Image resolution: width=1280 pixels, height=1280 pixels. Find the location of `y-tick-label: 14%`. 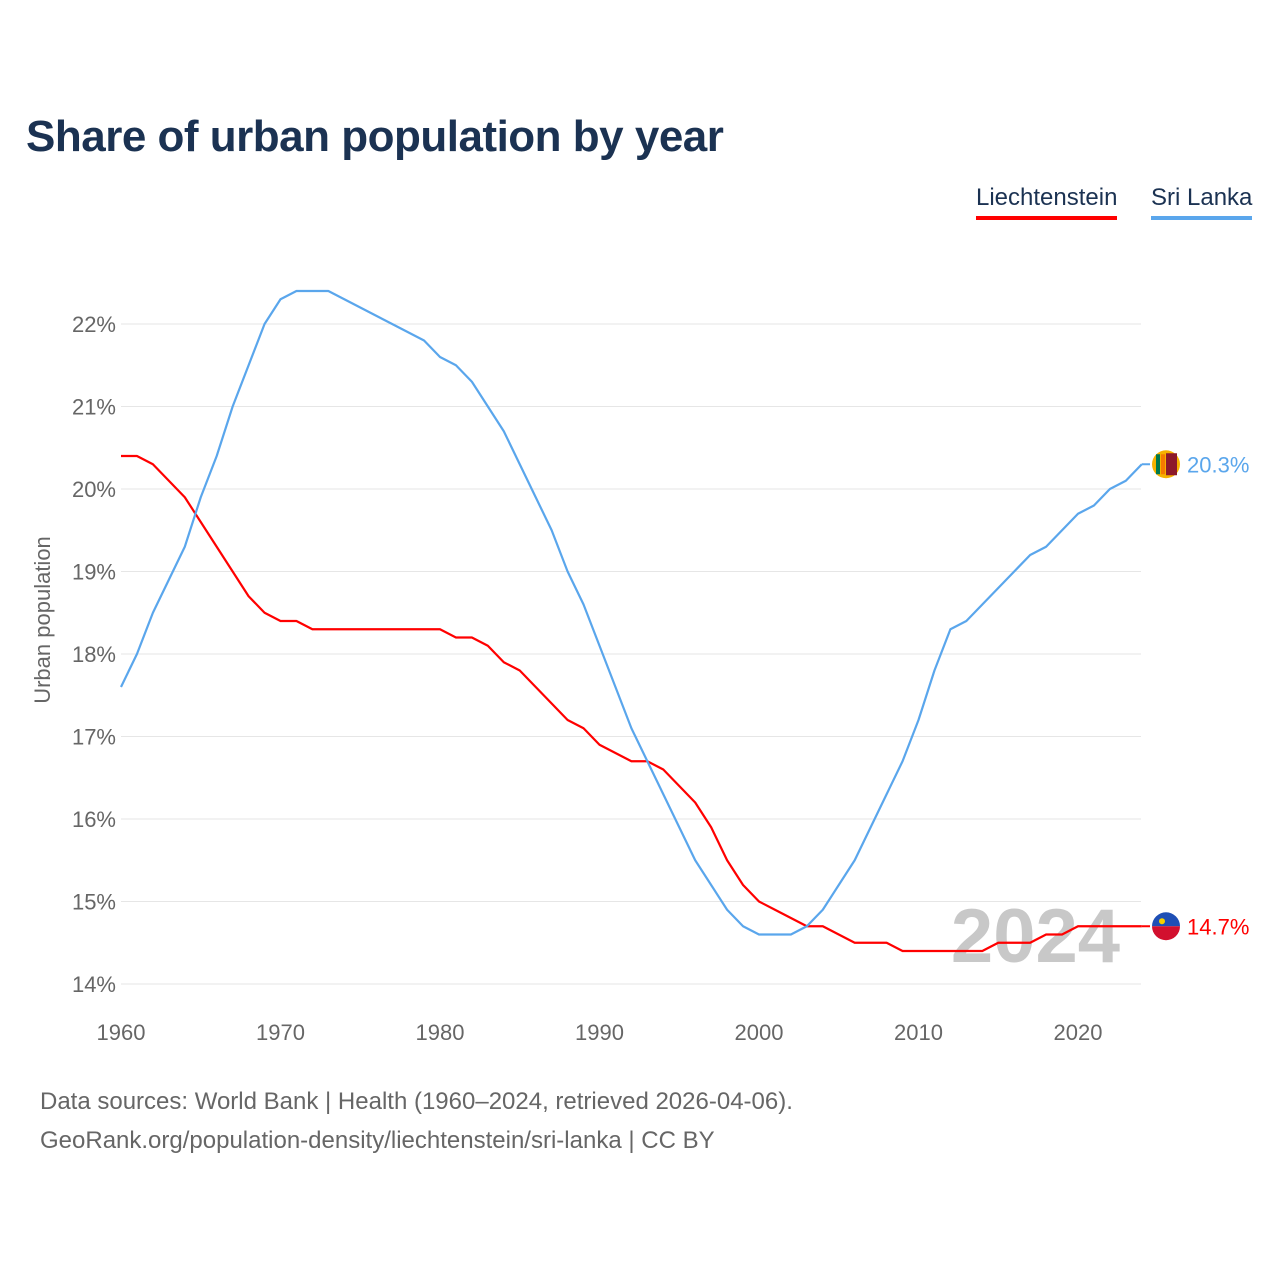

y-tick-label: 14% is located at coordinates (94, 984).